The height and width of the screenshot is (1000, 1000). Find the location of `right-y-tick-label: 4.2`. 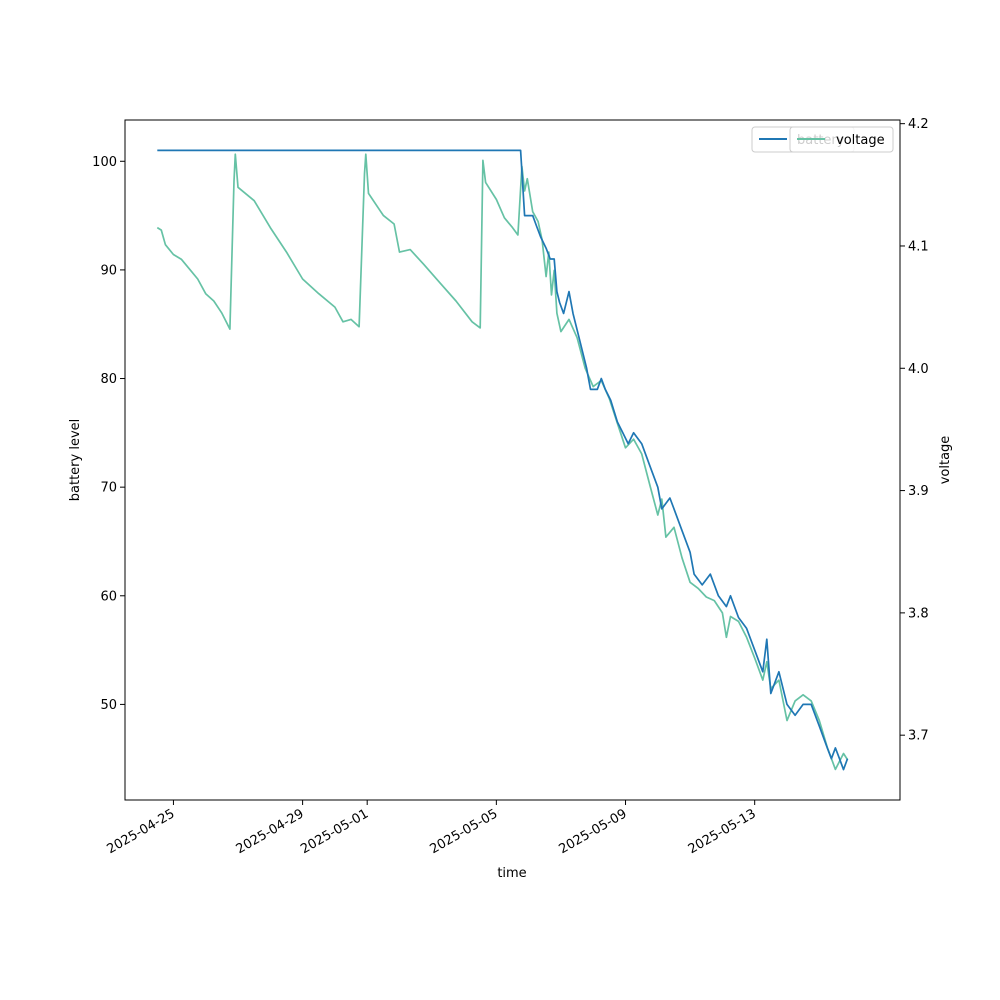

right-y-tick-label: 4.2 is located at coordinates (918, 124).